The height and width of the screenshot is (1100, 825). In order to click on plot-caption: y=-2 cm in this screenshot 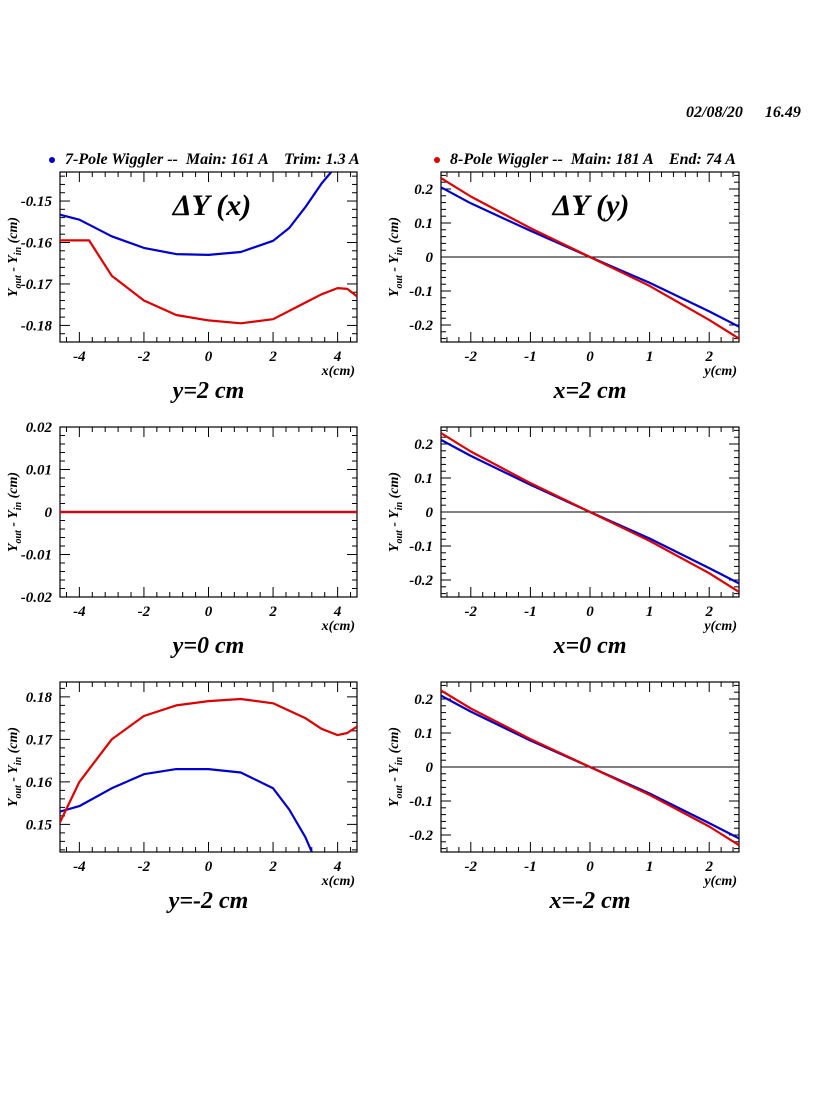, I will do `click(207, 901)`.